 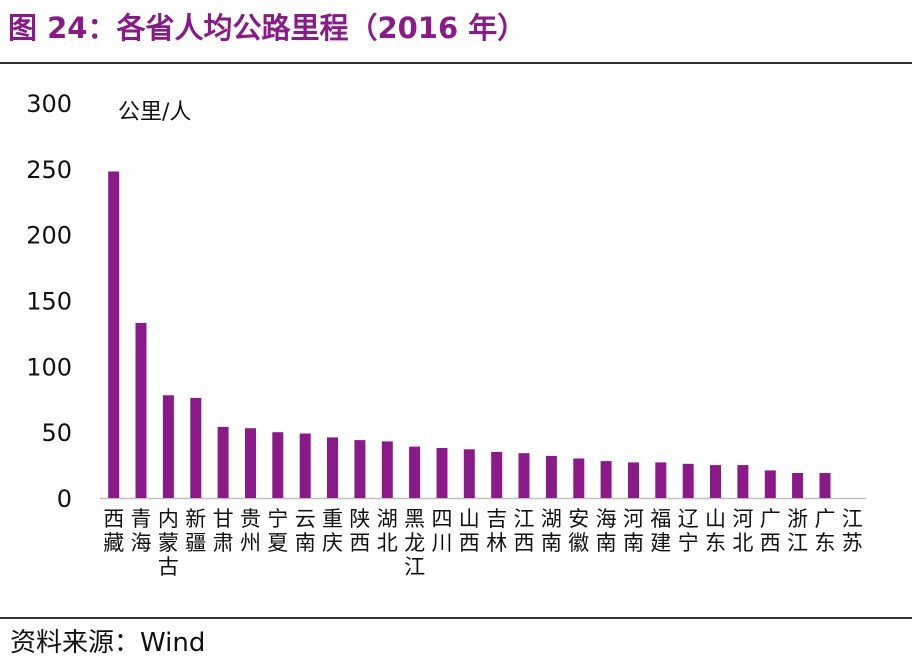 I want to click on x-tick-label: 陕, so click(x=359, y=519).